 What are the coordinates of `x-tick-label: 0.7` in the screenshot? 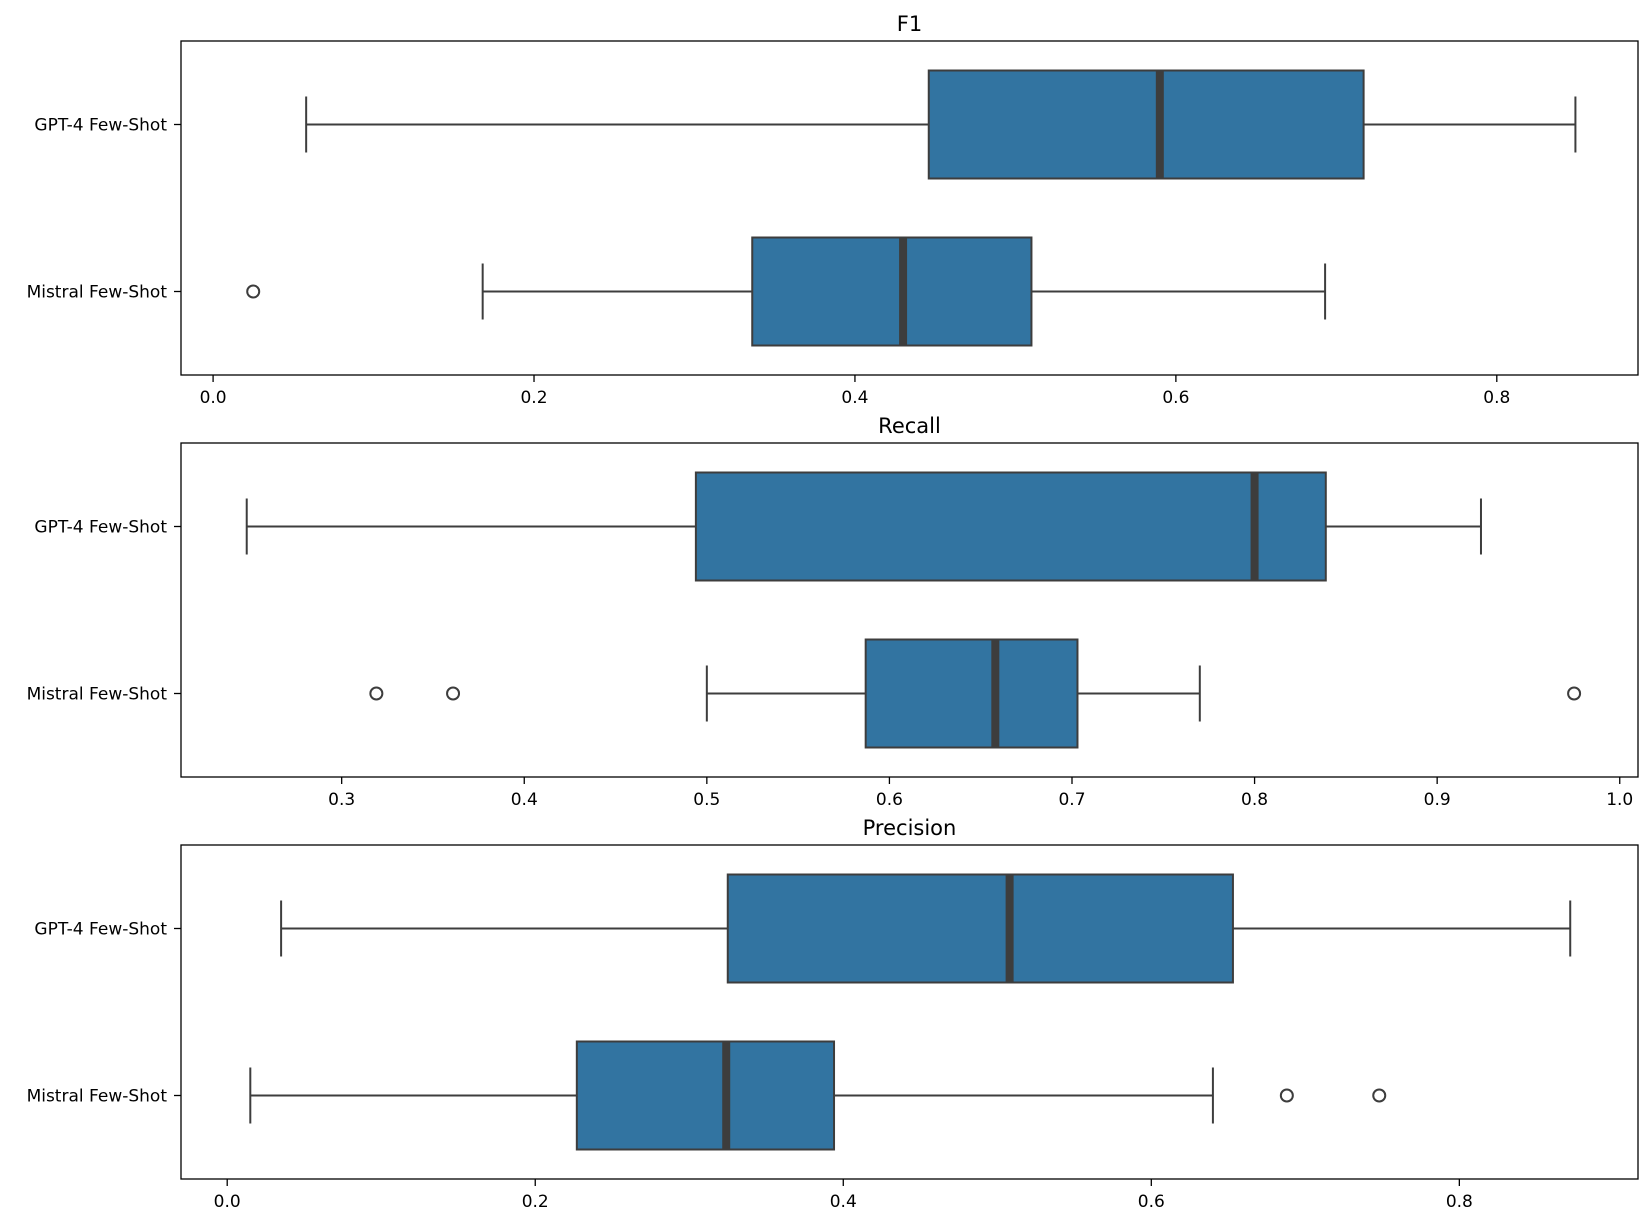 It's located at (1071, 800).